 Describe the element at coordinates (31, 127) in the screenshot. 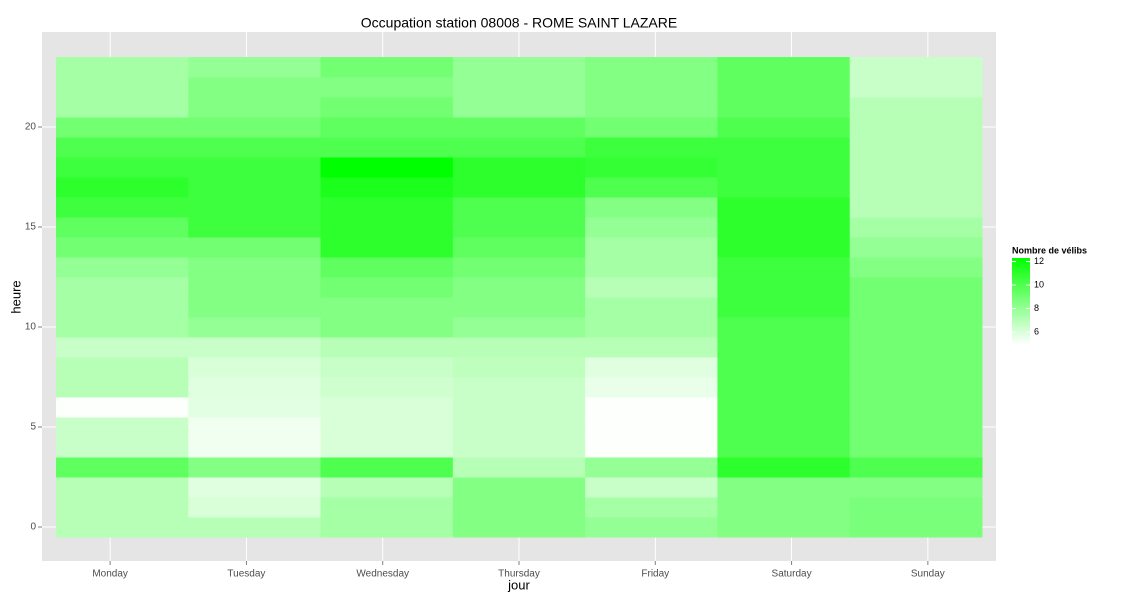

I see `y-tick-label: 20` at that location.